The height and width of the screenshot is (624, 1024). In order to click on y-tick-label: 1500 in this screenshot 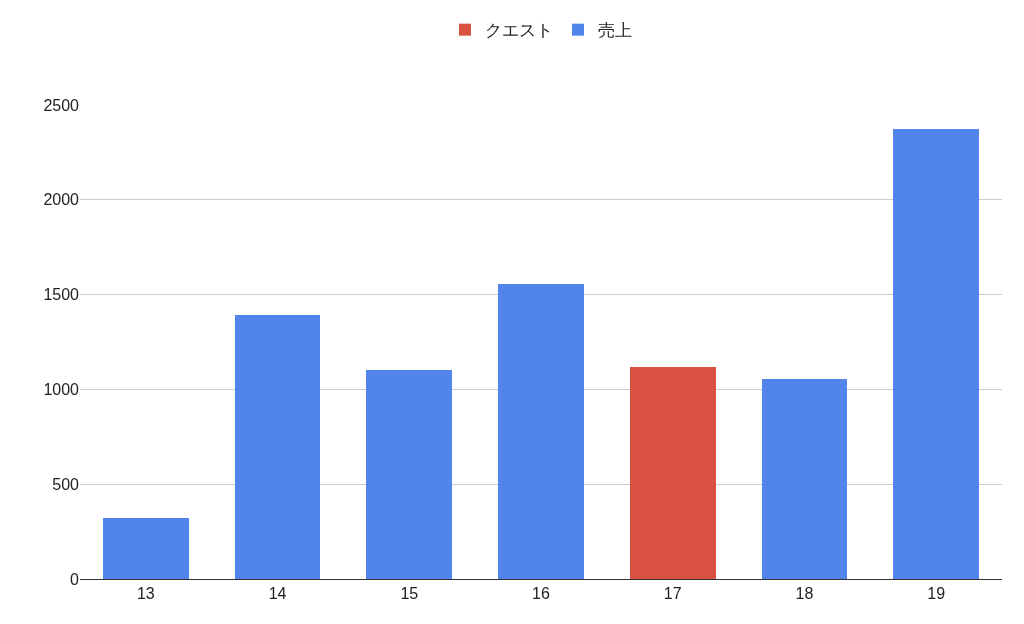, I will do `click(61, 295)`.